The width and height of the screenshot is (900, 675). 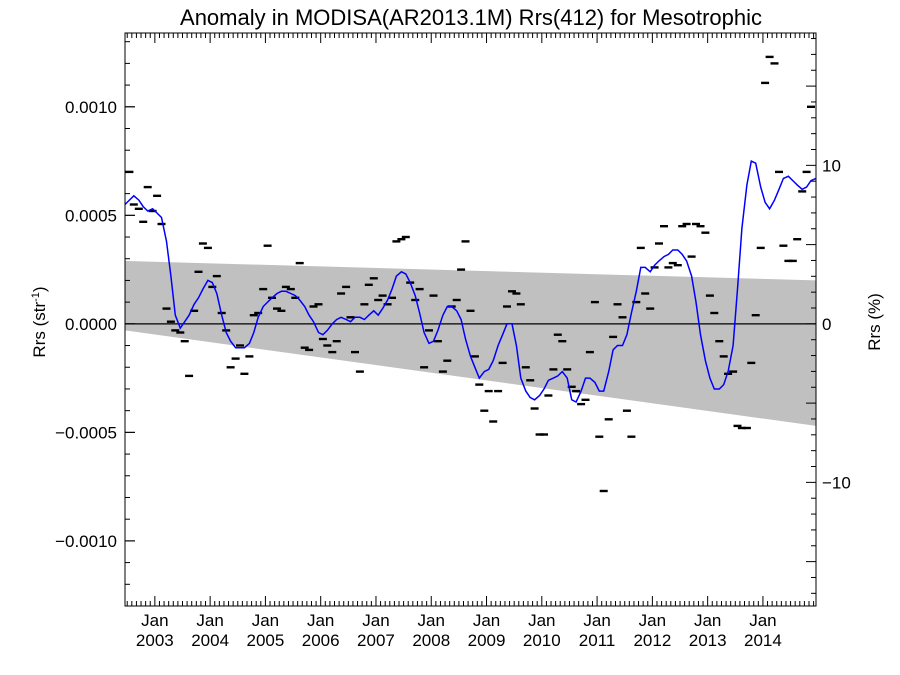 What do you see at coordinates (39, 321) in the screenshot?
I see `y-axis-label-left: Rrs (str-1)` at bounding box center [39, 321].